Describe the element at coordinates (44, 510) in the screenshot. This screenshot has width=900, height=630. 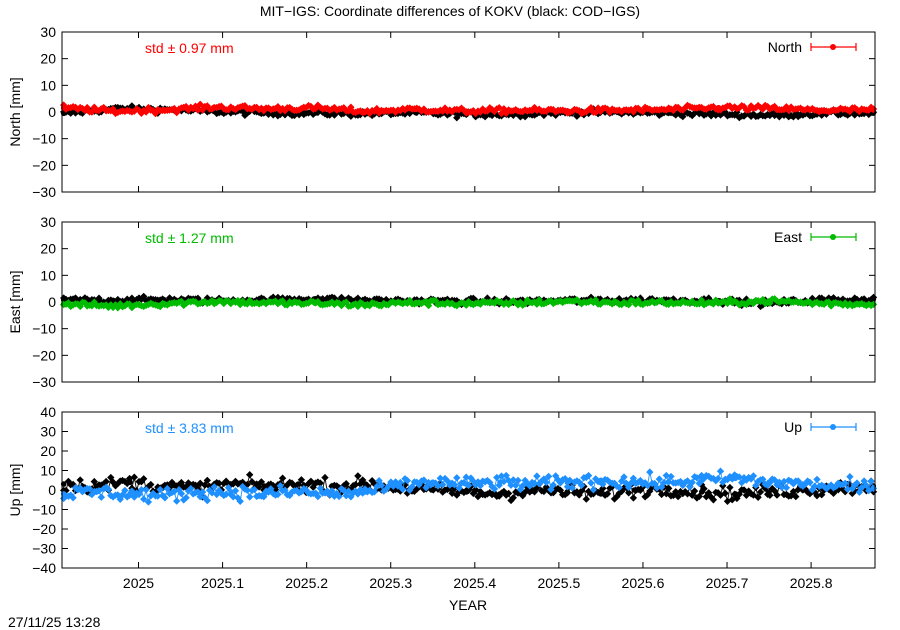
I see `y-tick-label: −10` at that location.